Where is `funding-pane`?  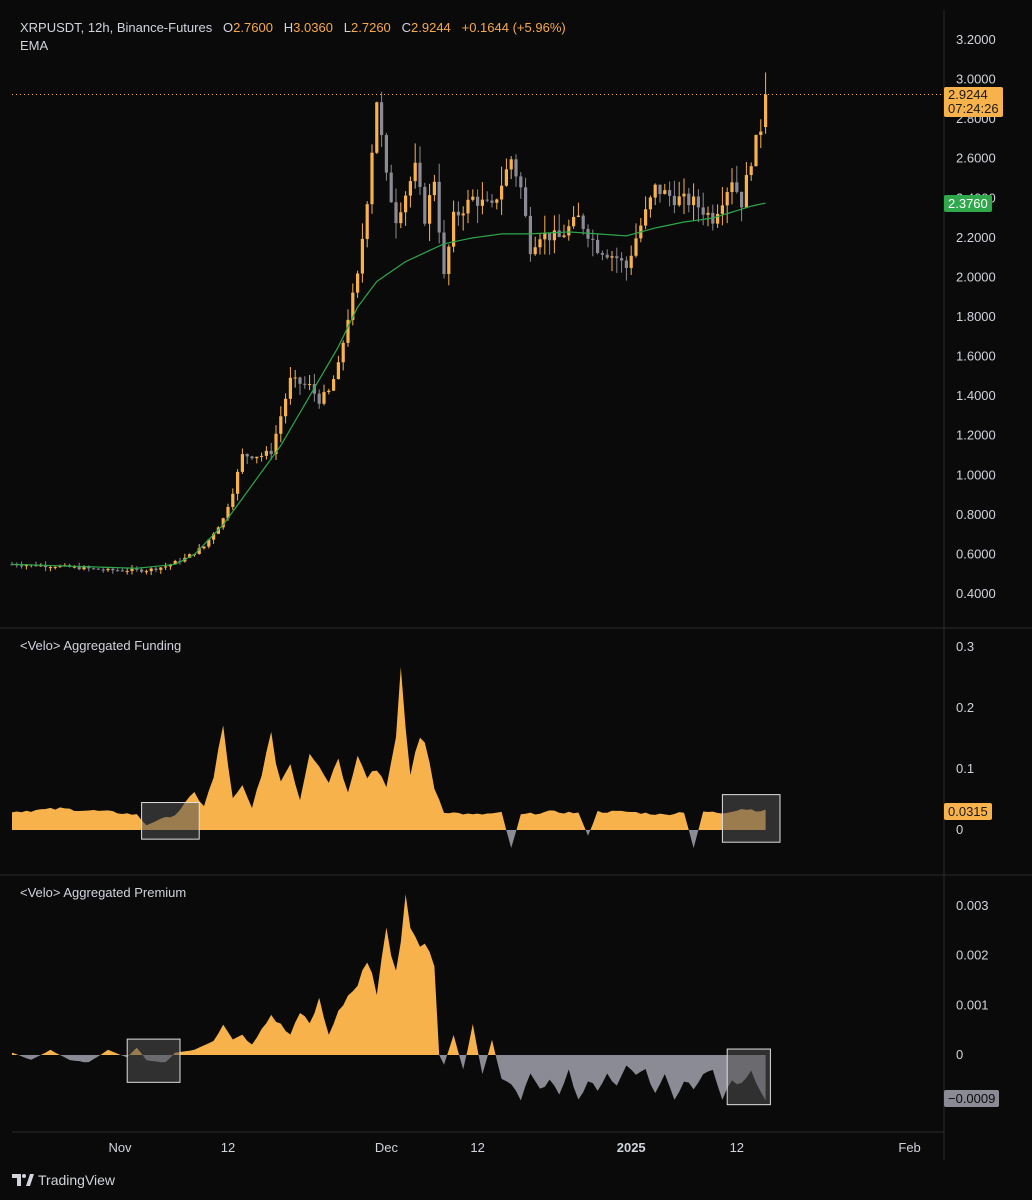 funding-pane is located at coordinates (396, 758).